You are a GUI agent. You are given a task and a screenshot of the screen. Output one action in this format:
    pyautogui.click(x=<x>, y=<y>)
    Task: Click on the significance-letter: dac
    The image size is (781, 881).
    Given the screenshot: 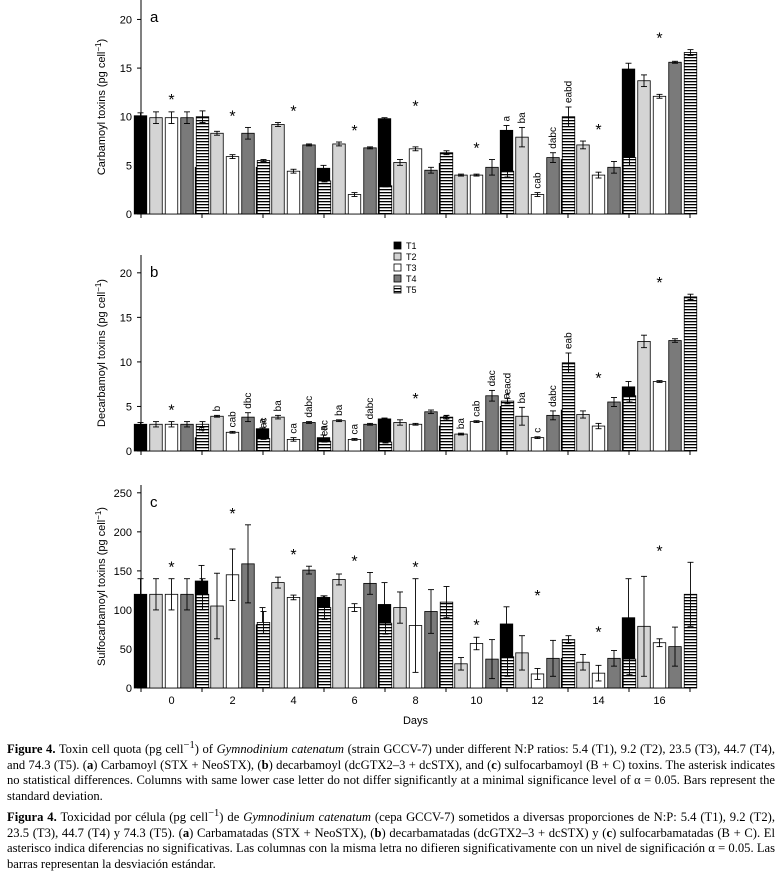 What is the action you would take?
    pyautogui.click(x=492, y=378)
    